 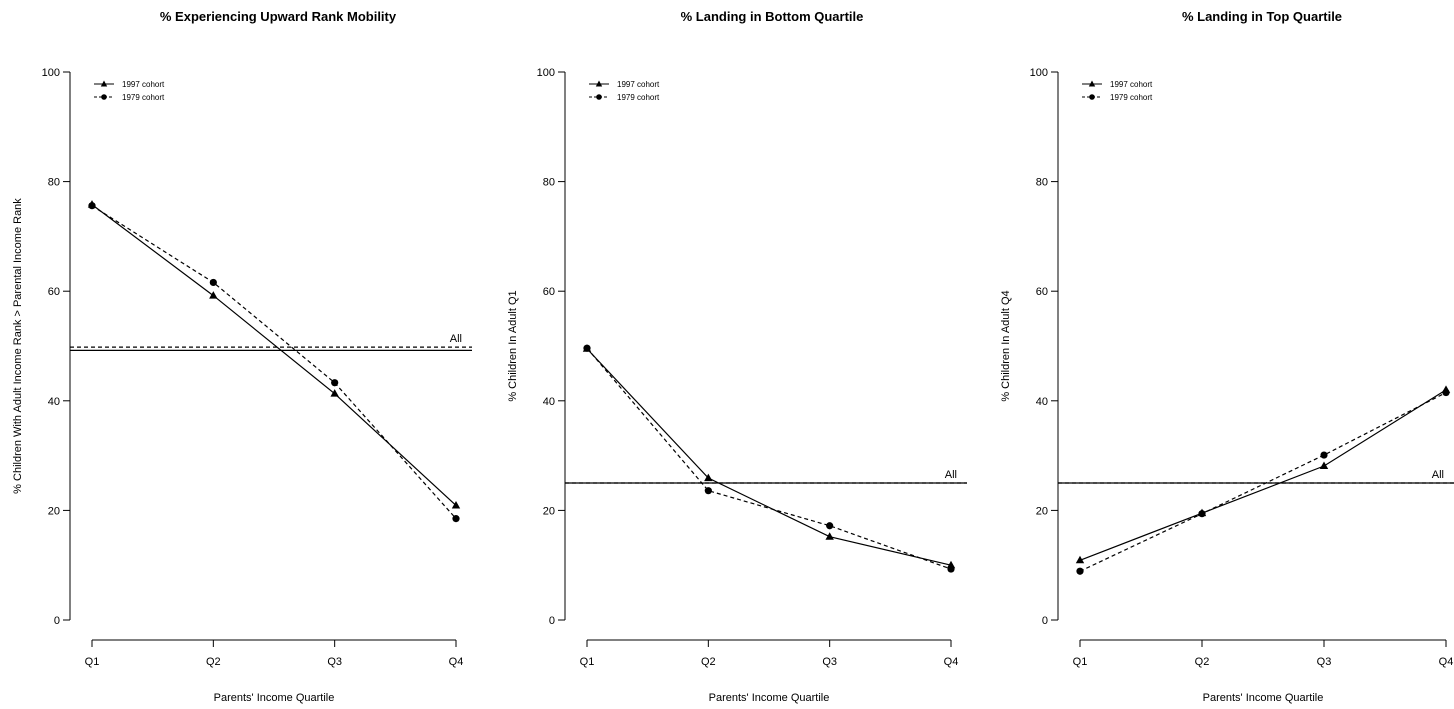 What do you see at coordinates (513, 345) in the screenshot?
I see `y-axis-label: % Children In Adult Q1` at bounding box center [513, 345].